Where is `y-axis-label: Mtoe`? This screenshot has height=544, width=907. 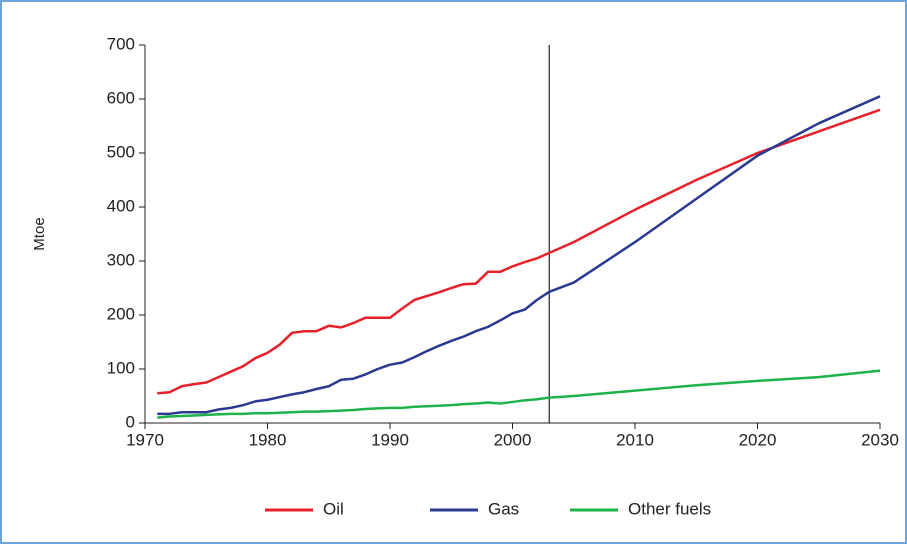
y-axis-label: Mtoe is located at coordinates (39, 233).